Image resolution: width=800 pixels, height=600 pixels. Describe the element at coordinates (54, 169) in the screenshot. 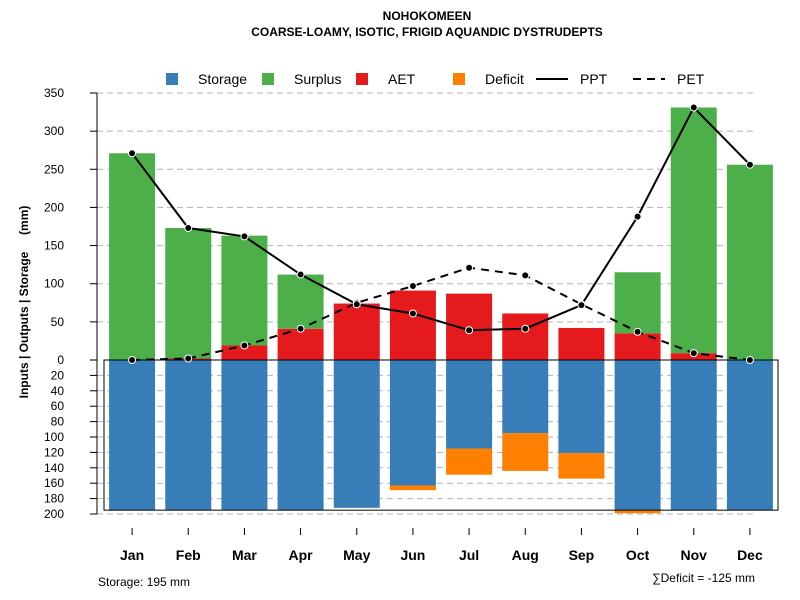

I see `y-tick-label: 250` at that location.